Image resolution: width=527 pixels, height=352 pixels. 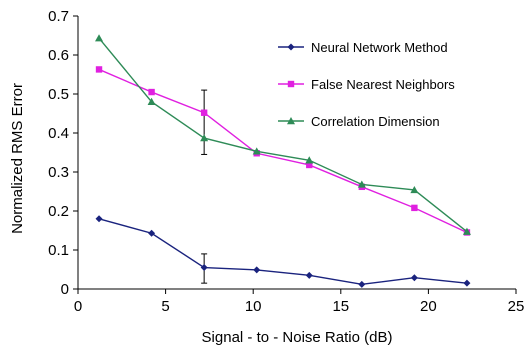 I want to click on y-tick-label: 0.4, so click(x=58, y=133).